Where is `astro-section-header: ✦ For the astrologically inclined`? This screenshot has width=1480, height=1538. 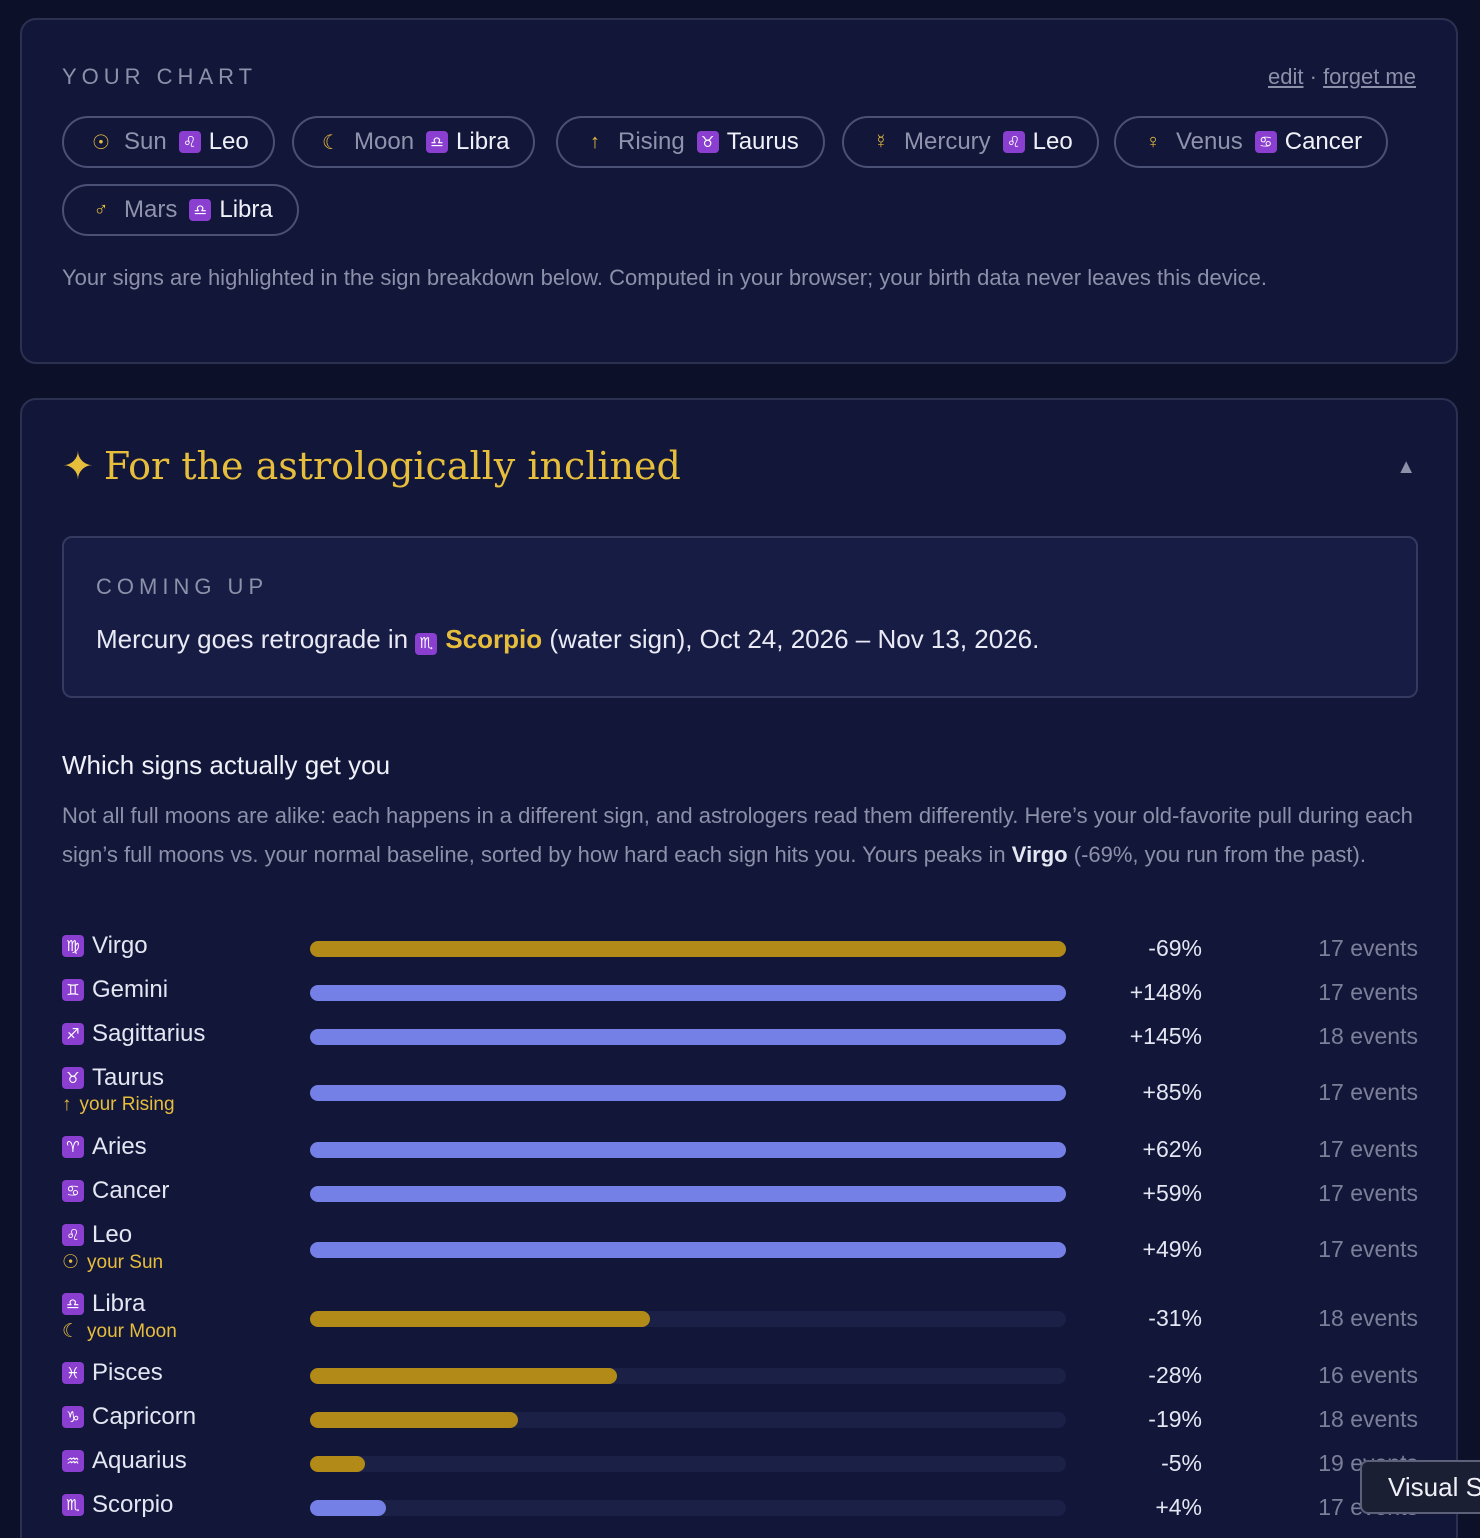 astro-section-header: ✦ For the astrologically inclined is located at coordinates (371, 466).